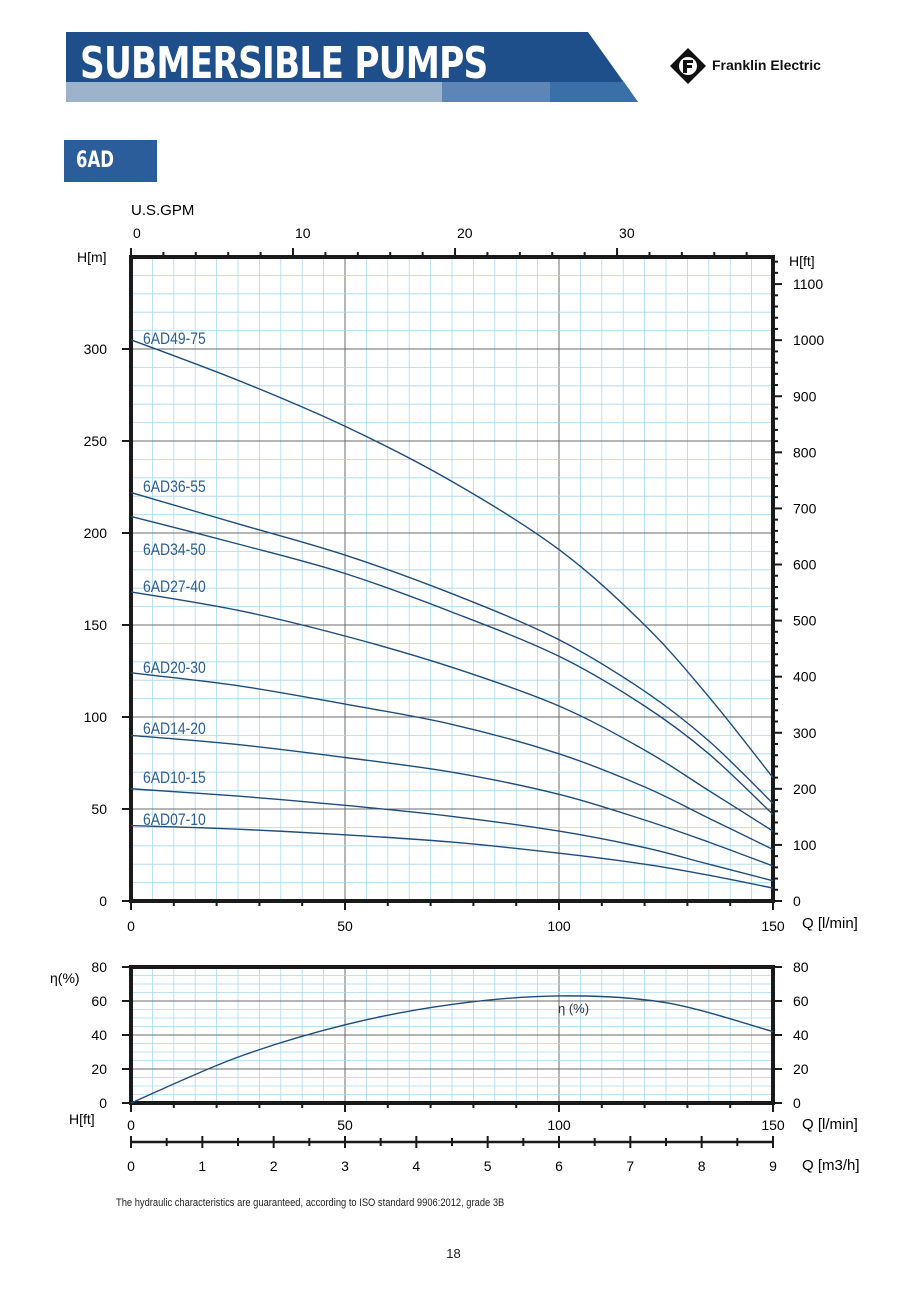 The width and height of the screenshot is (907, 1296). I want to click on m3h-axis-label: Q [m3/h], so click(831, 1165).